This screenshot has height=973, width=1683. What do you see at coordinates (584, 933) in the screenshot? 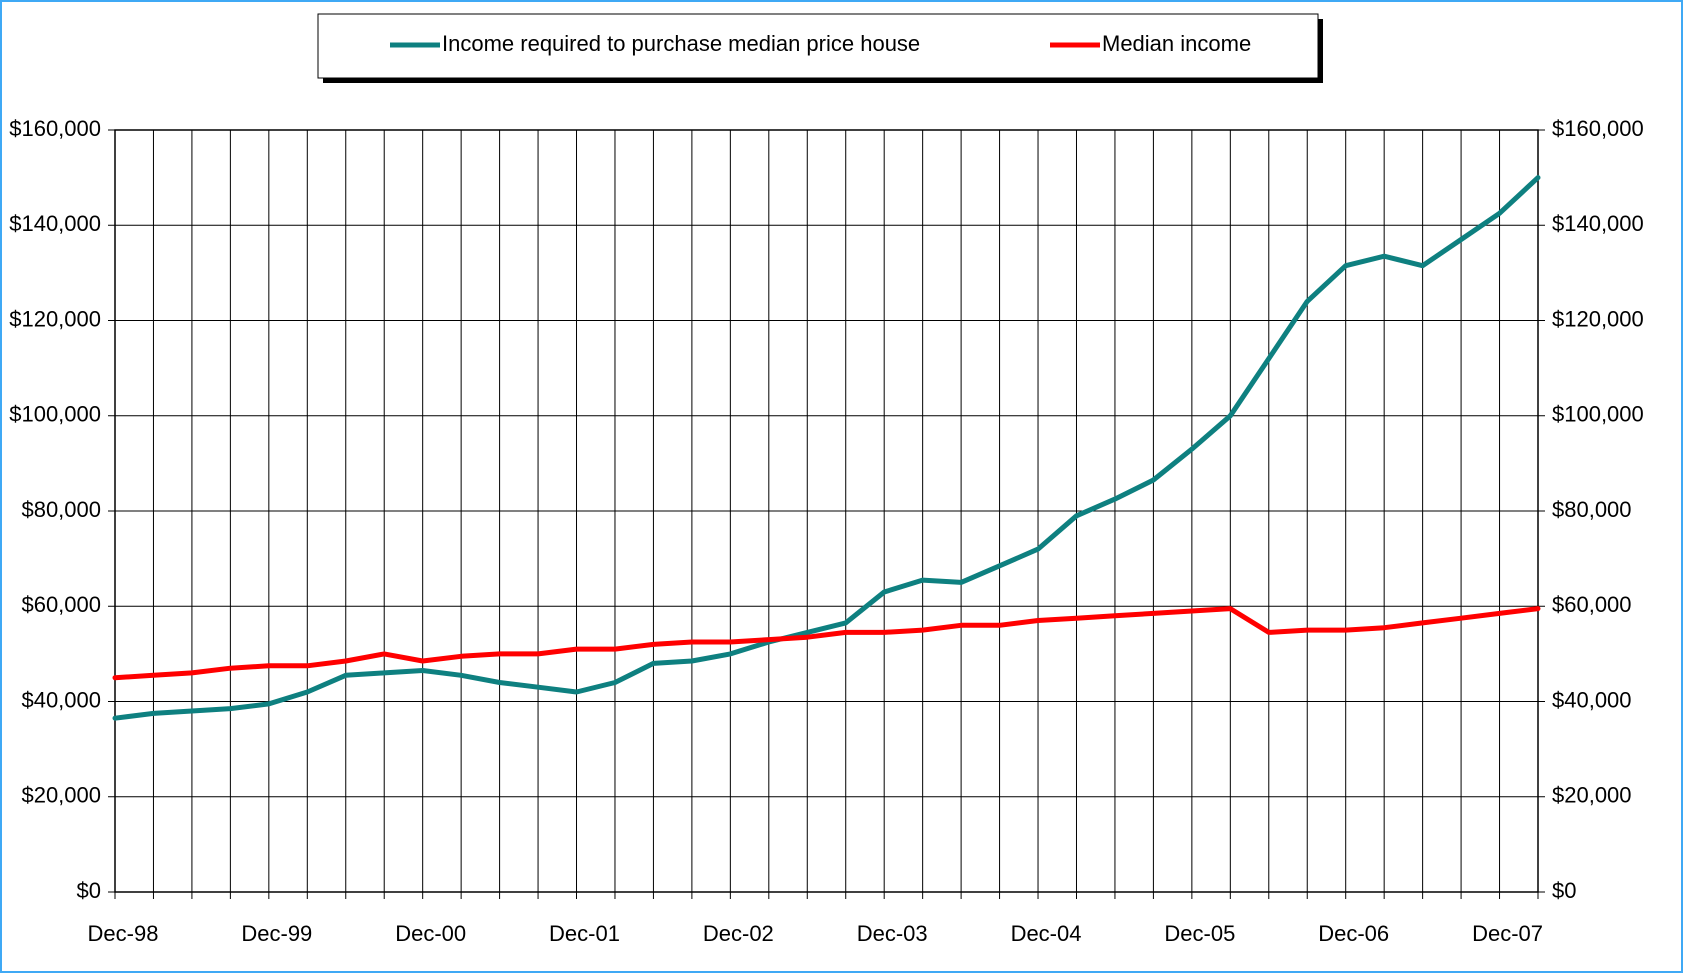
I see `x-tick-label: Dec-01` at bounding box center [584, 933].